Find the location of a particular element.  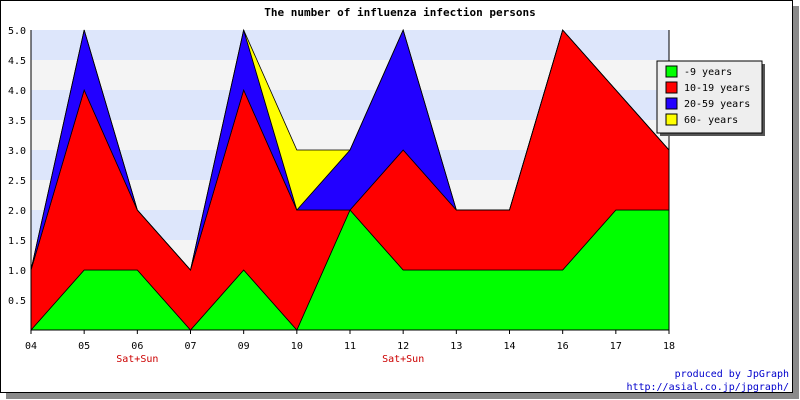

frame-shadow-right is located at coordinates (796, 202).